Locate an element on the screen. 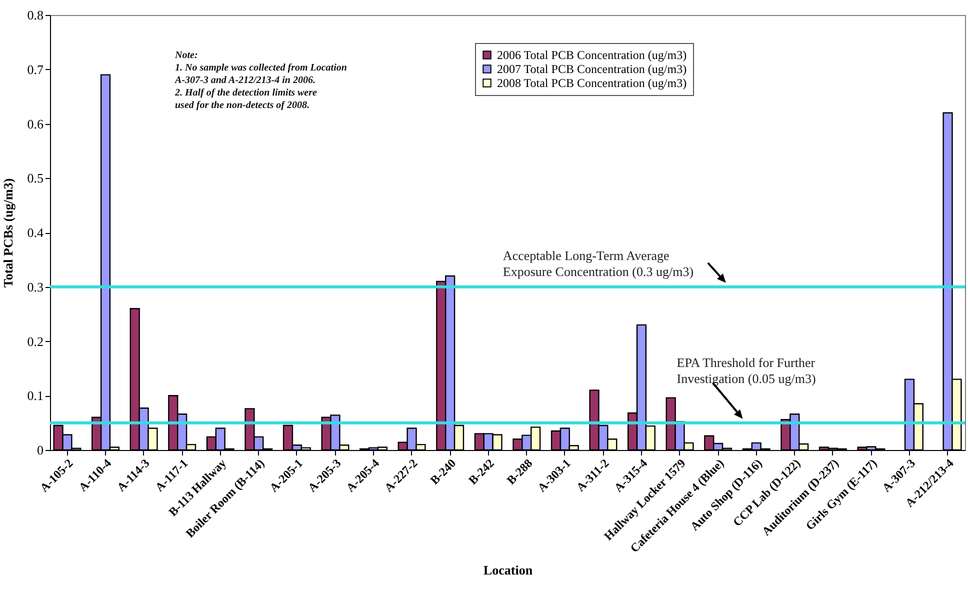 The height and width of the screenshot is (595, 968). y-axis-title: Total PCBs (ug/m3) is located at coordinates (8, 233).